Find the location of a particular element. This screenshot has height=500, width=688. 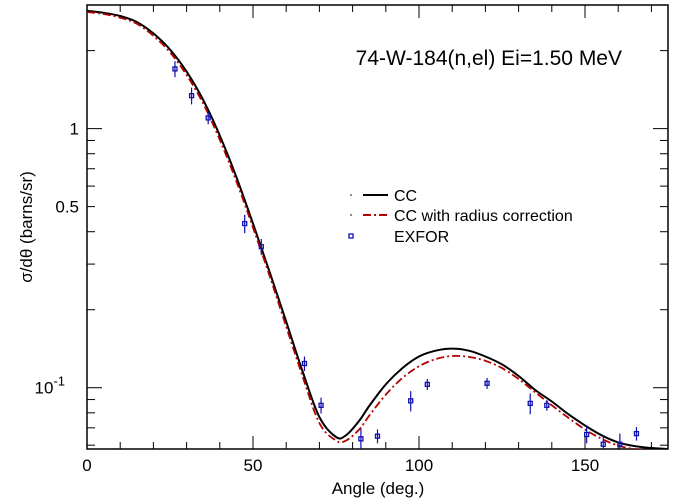

x-tick-label: 100 is located at coordinates (419, 465).